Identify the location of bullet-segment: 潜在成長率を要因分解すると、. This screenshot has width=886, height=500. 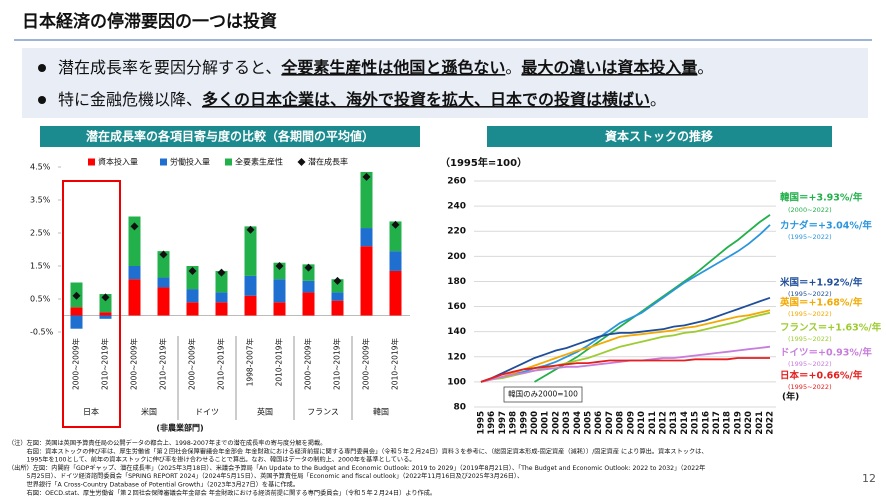
(169, 67).